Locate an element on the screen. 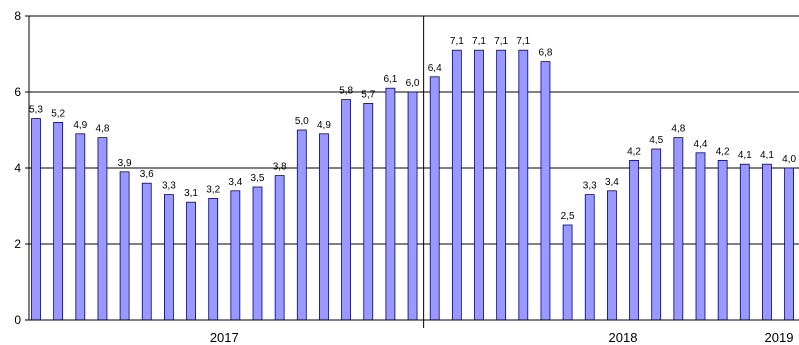 The image size is (799, 345). year-label: 2019 is located at coordinates (779, 337).